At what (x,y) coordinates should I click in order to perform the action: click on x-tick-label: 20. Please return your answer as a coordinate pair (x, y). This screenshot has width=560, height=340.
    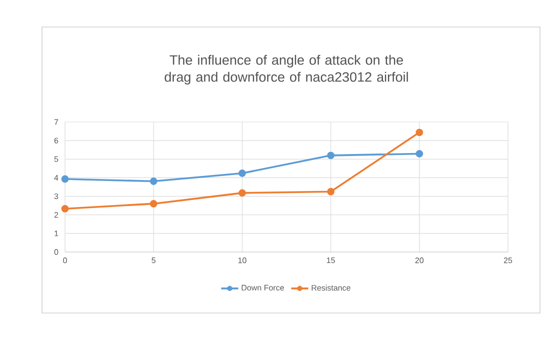
    Looking at the image, I should click on (419, 261).